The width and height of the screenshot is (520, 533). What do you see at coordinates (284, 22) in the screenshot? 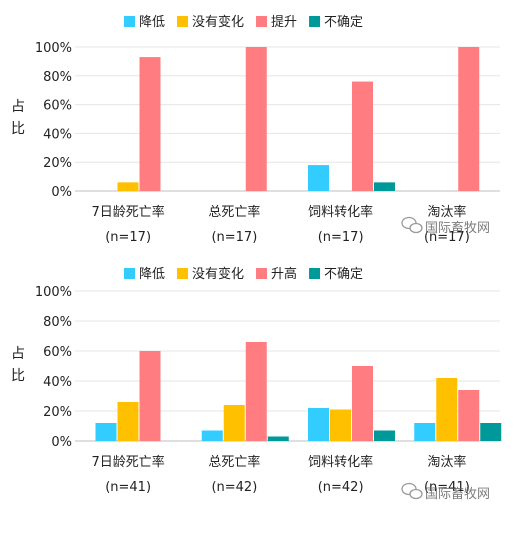
I see `legend-label: 提升` at bounding box center [284, 22].